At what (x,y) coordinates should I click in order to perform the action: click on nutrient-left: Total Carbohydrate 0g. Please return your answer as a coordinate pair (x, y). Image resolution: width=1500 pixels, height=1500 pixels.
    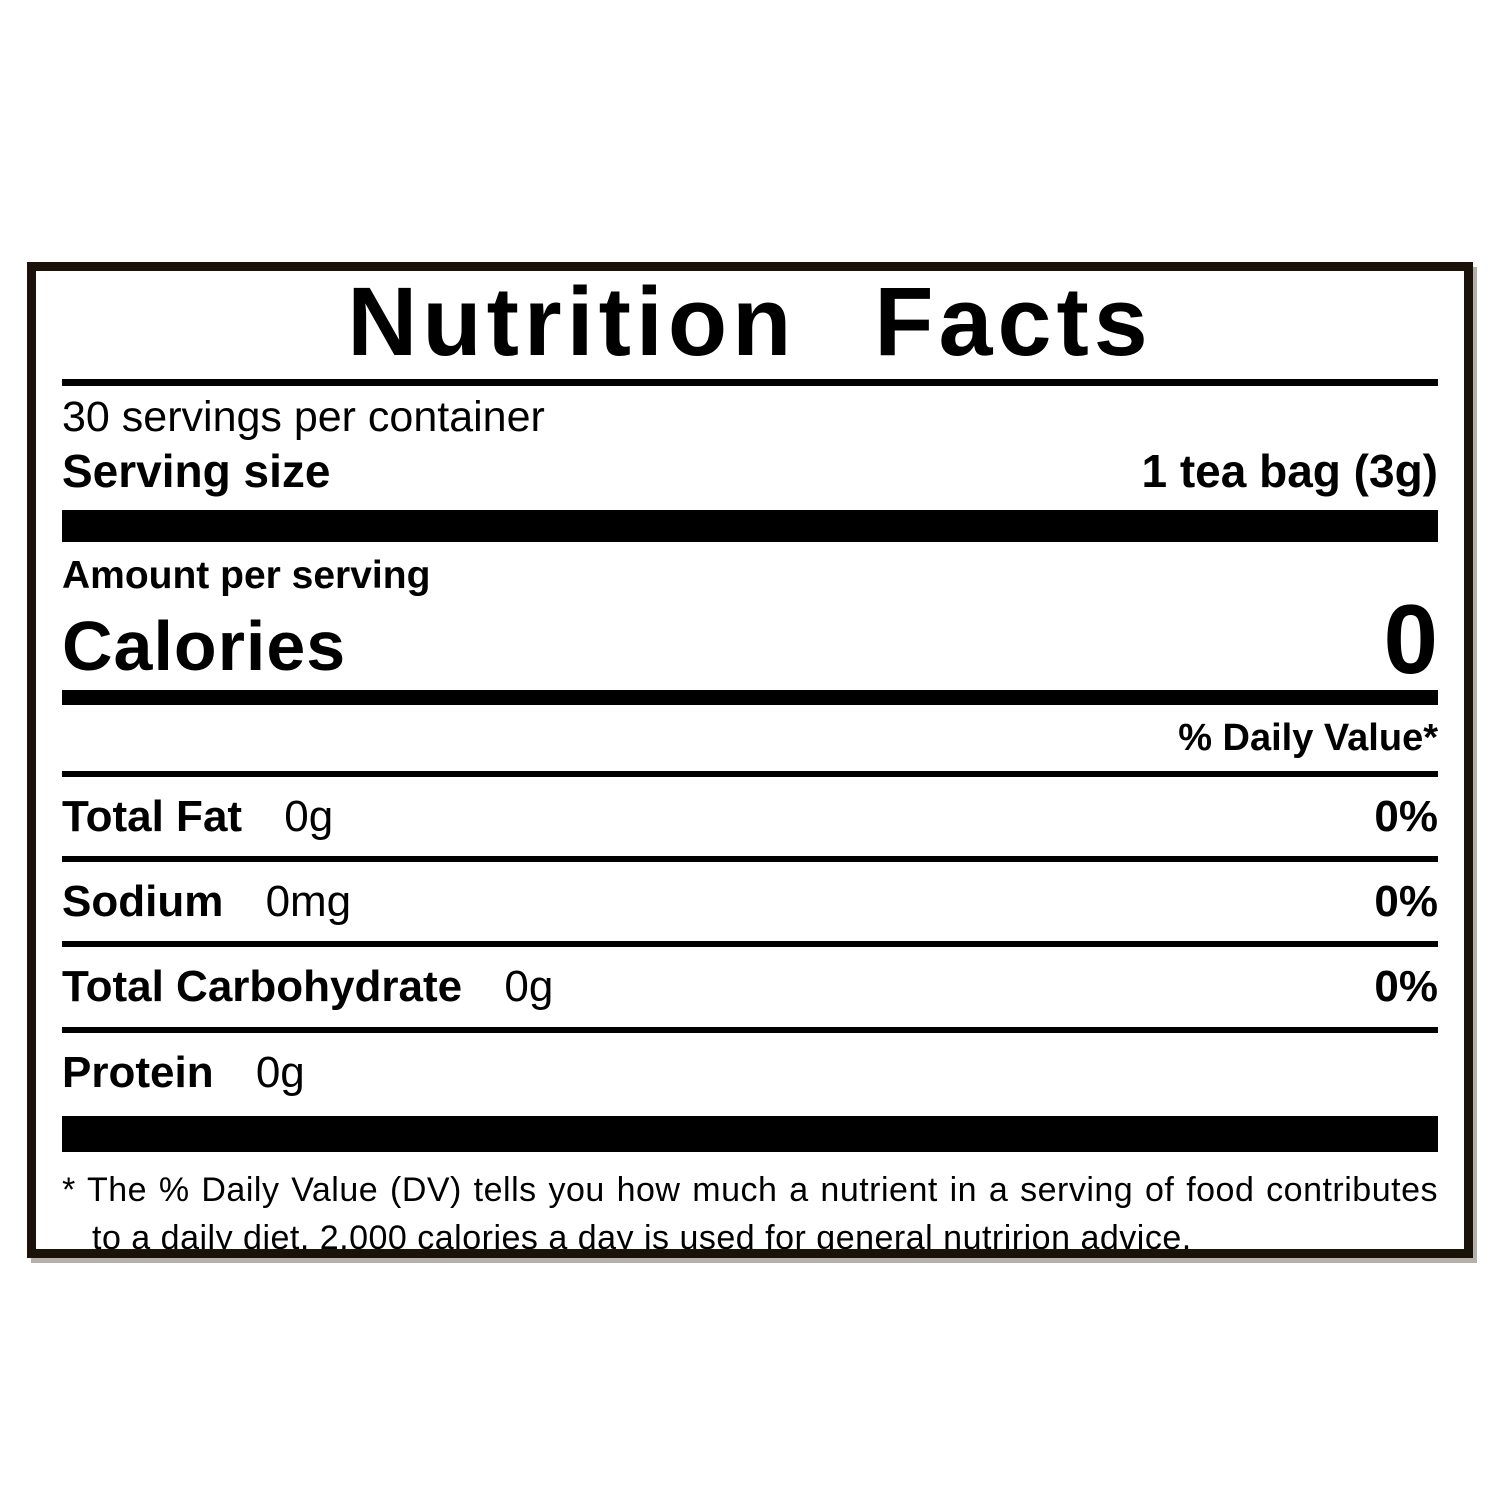
    Looking at the image, I should click on (307, 986).